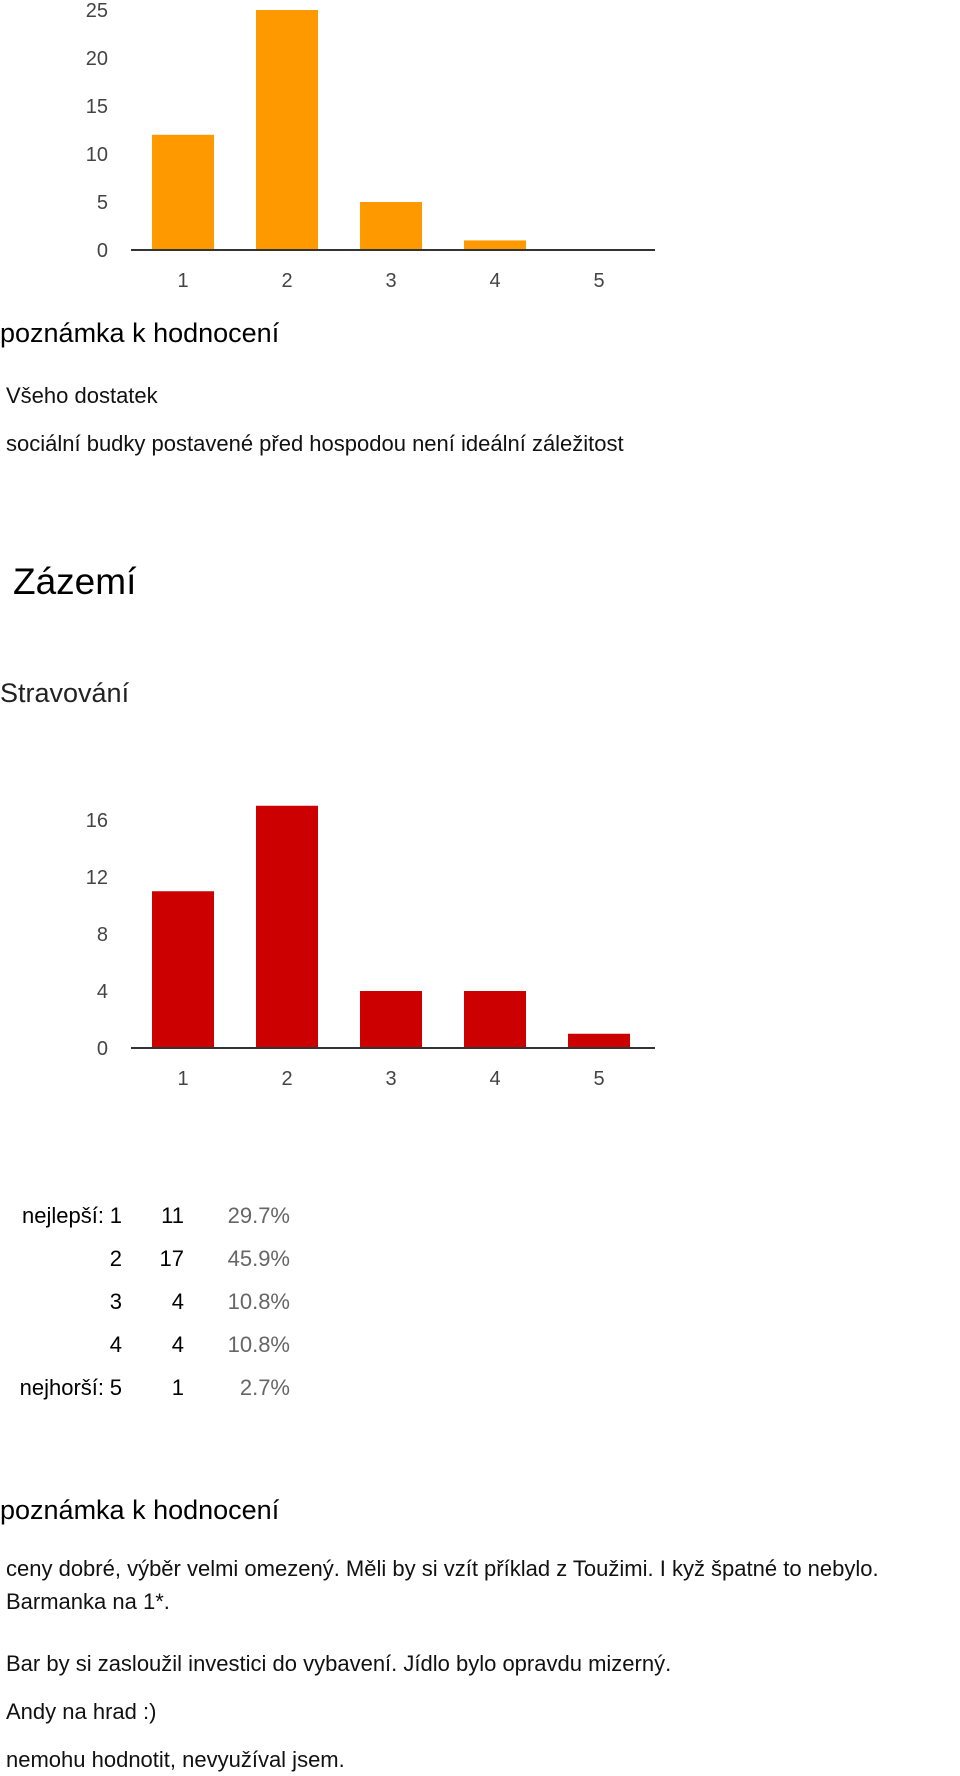 The width and height of the screenshot is (960, 1776). What do you see at coordinates (258, 1215) in the screenshot?
I see `stats-percent: 29.7%` at bounding box center [258, 1215].